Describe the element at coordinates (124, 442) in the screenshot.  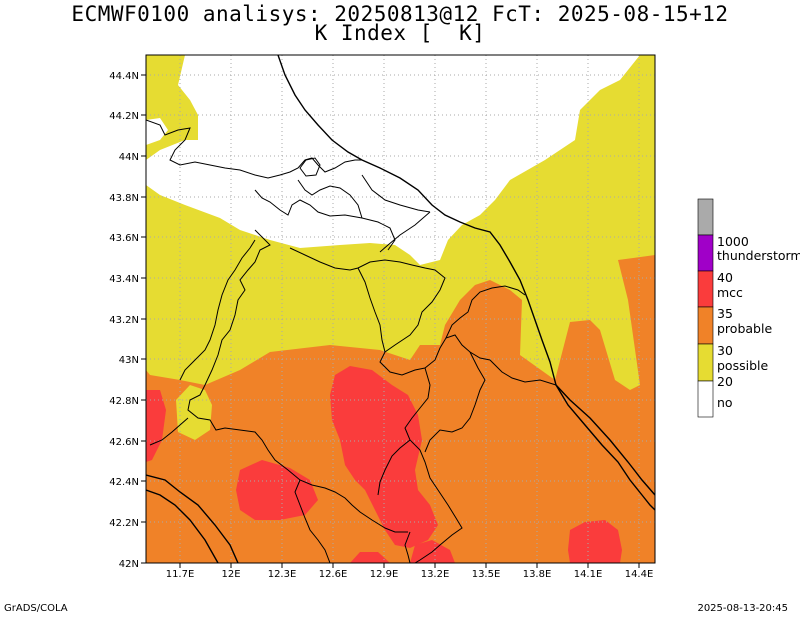
I see `lat-label: 42.6N` at that location.